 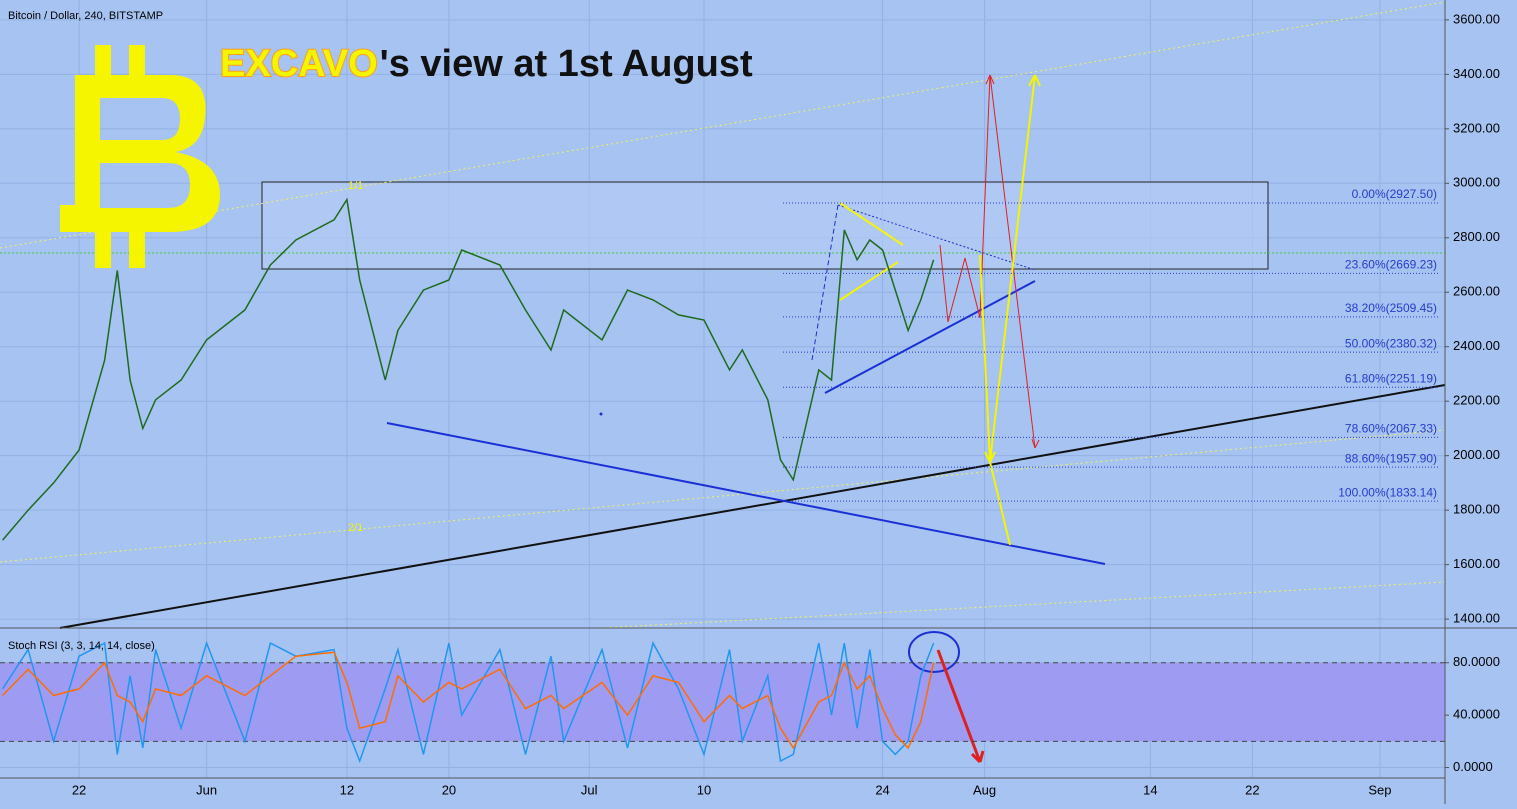 I want to click on x-tick-label: Aug, so click(x=984, y=789).